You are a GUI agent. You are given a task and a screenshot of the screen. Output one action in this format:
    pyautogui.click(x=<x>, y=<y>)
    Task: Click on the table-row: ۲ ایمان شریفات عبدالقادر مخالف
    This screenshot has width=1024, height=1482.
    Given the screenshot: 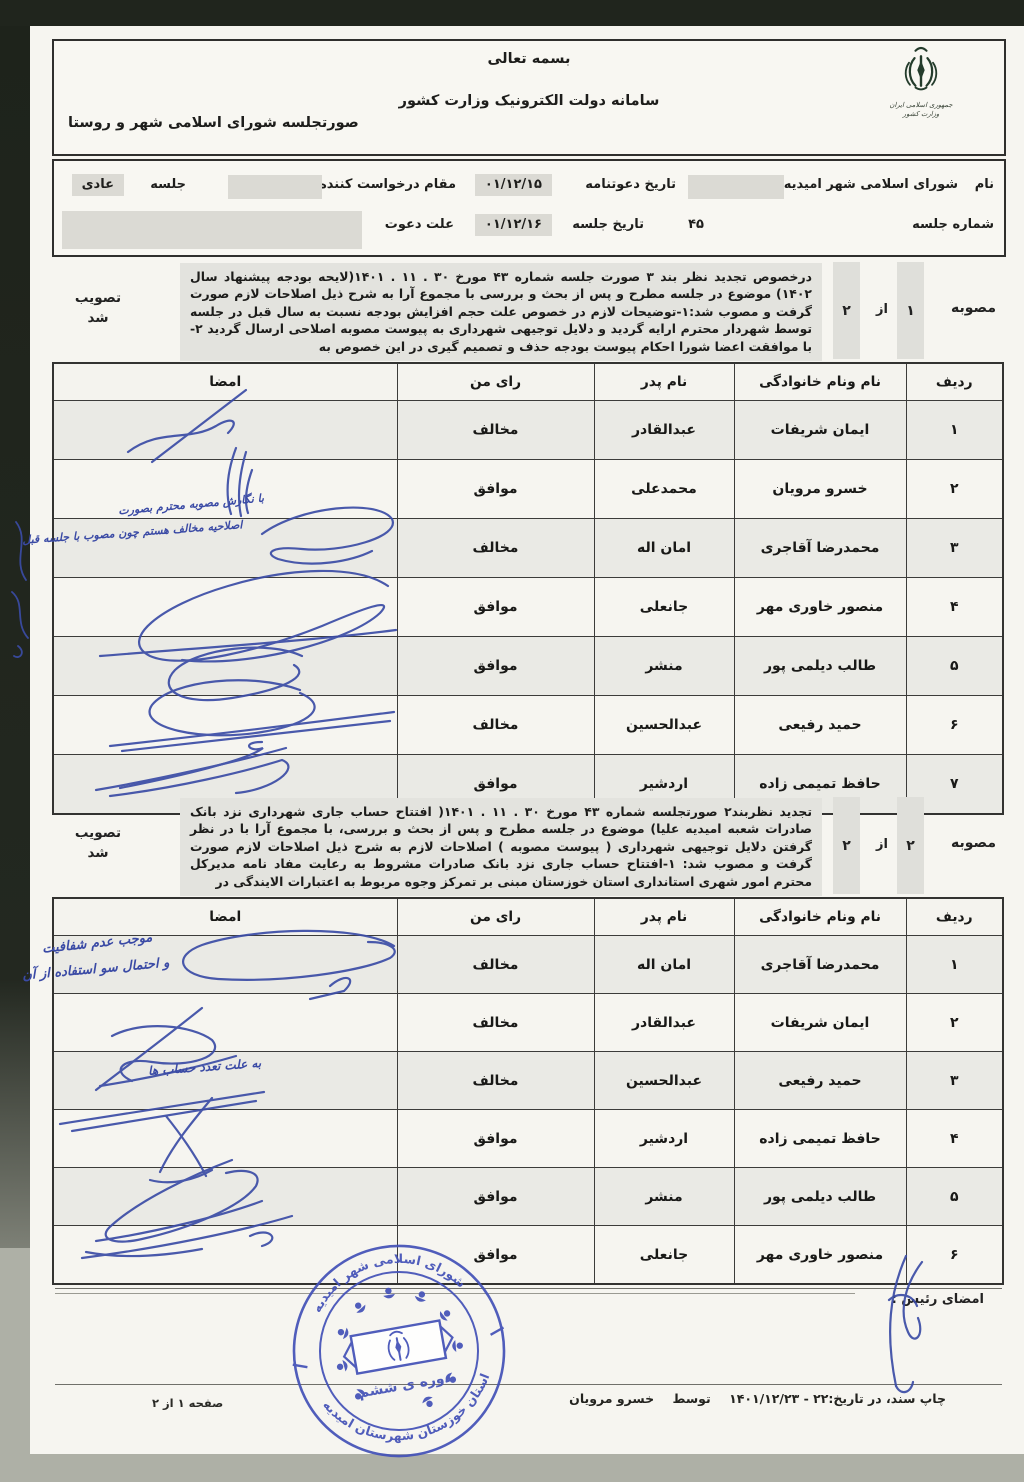 What is the action you would take?
    pyautogui.click(x=528, y=1022)
    